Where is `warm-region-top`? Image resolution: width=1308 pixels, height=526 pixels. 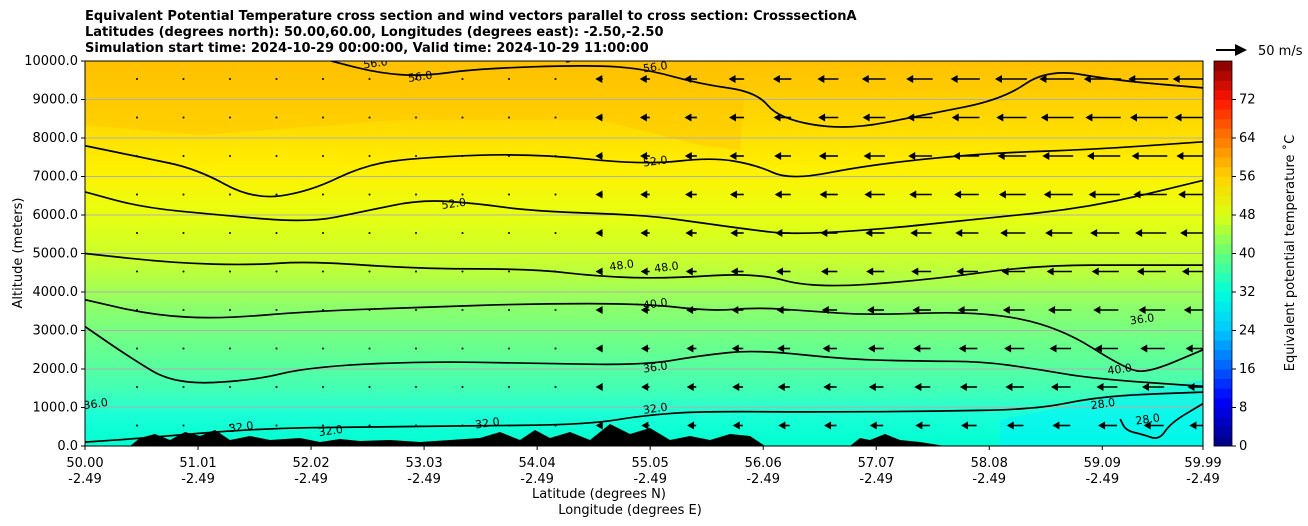
warm-region-top is located at coordinates (415, 105).